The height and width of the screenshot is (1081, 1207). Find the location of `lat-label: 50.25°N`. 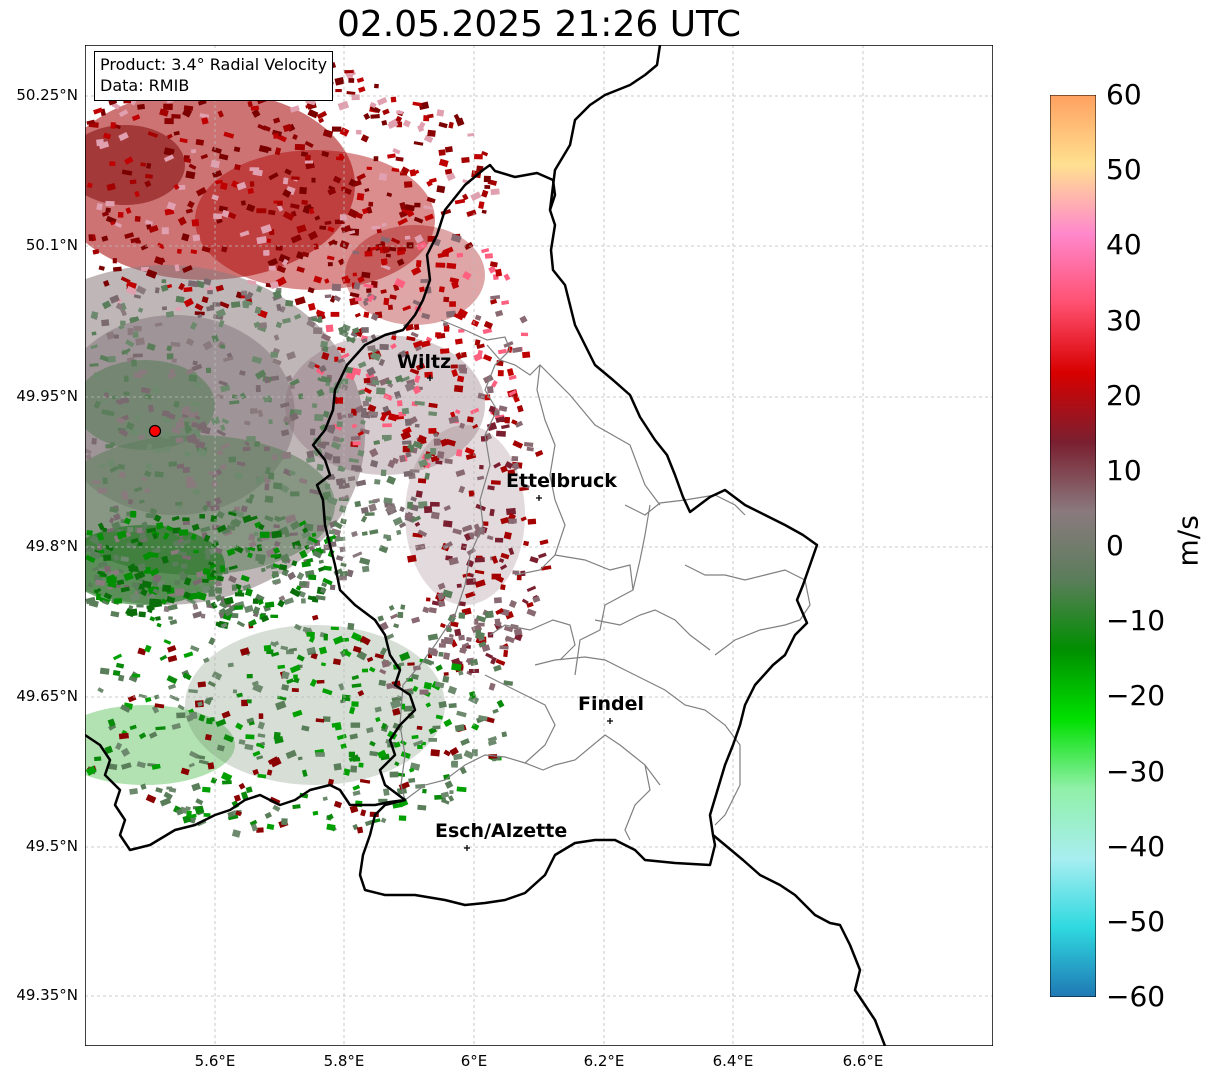

lat-label: 50.25°N is located at coordinates (47, 95).